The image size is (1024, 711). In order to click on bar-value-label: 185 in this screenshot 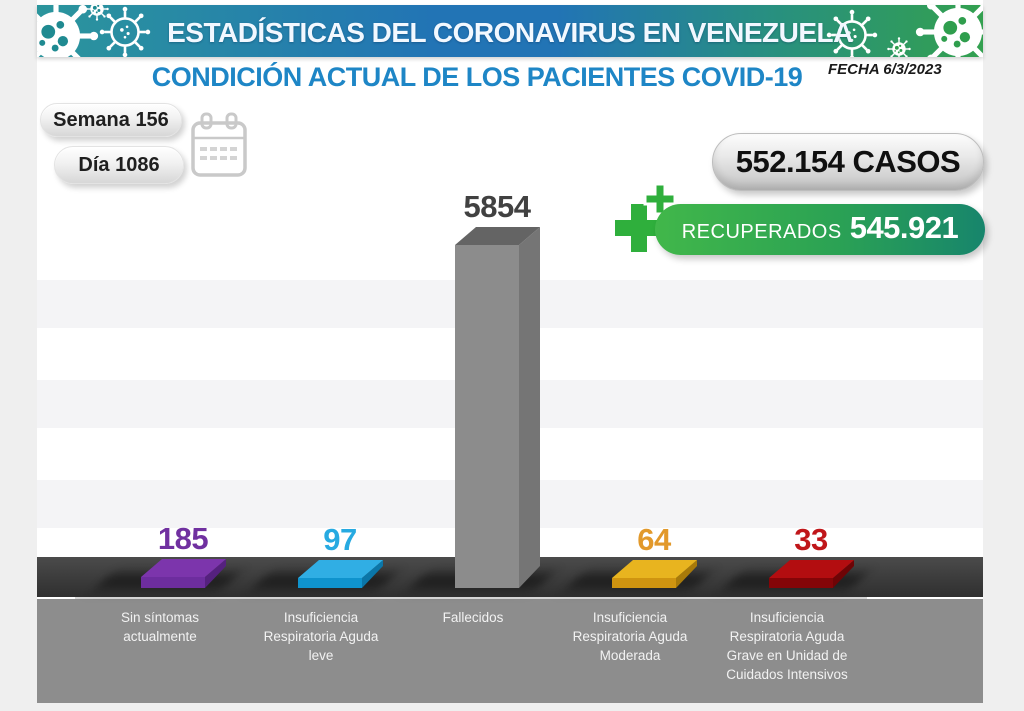, I will do `click(183, 538)`.